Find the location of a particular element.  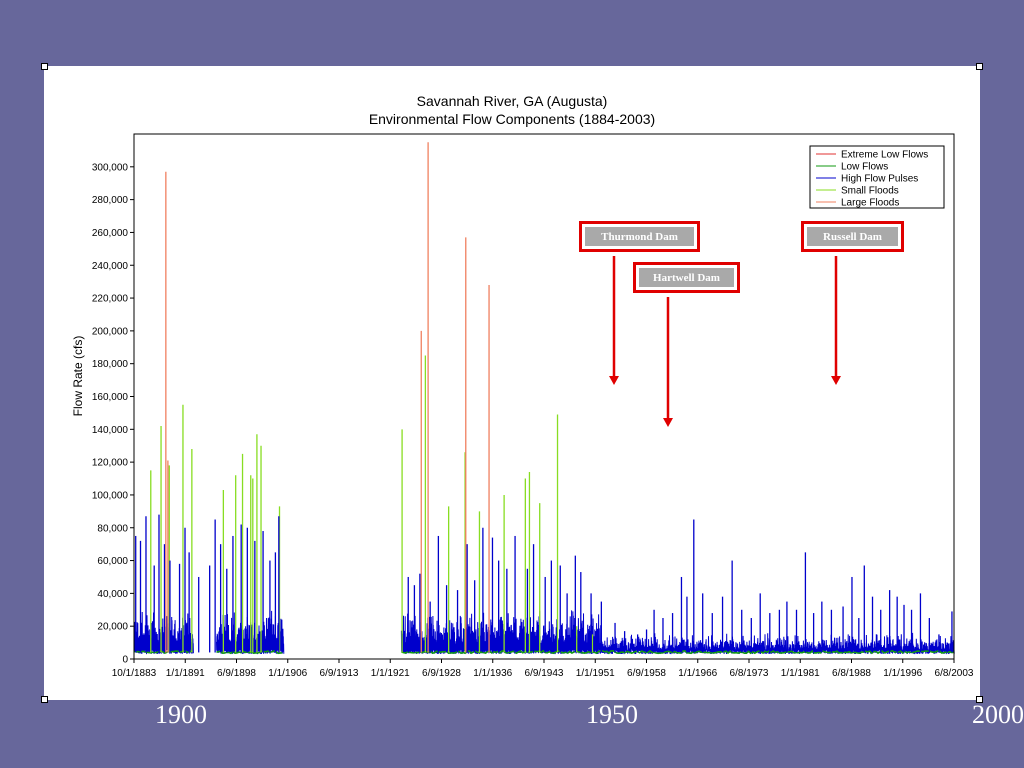

legend-label: Low Flows is located at coordinates (864, 167).